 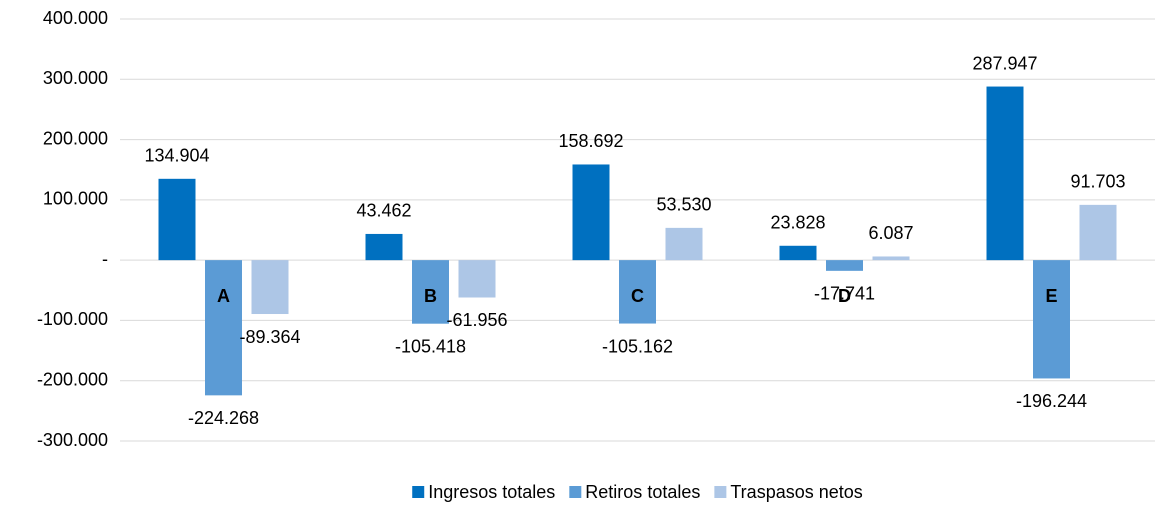 What do you see at coordinates (1051, 296) in the screenshot?
I see `category-label: E` at bounding box center [1051, 296].